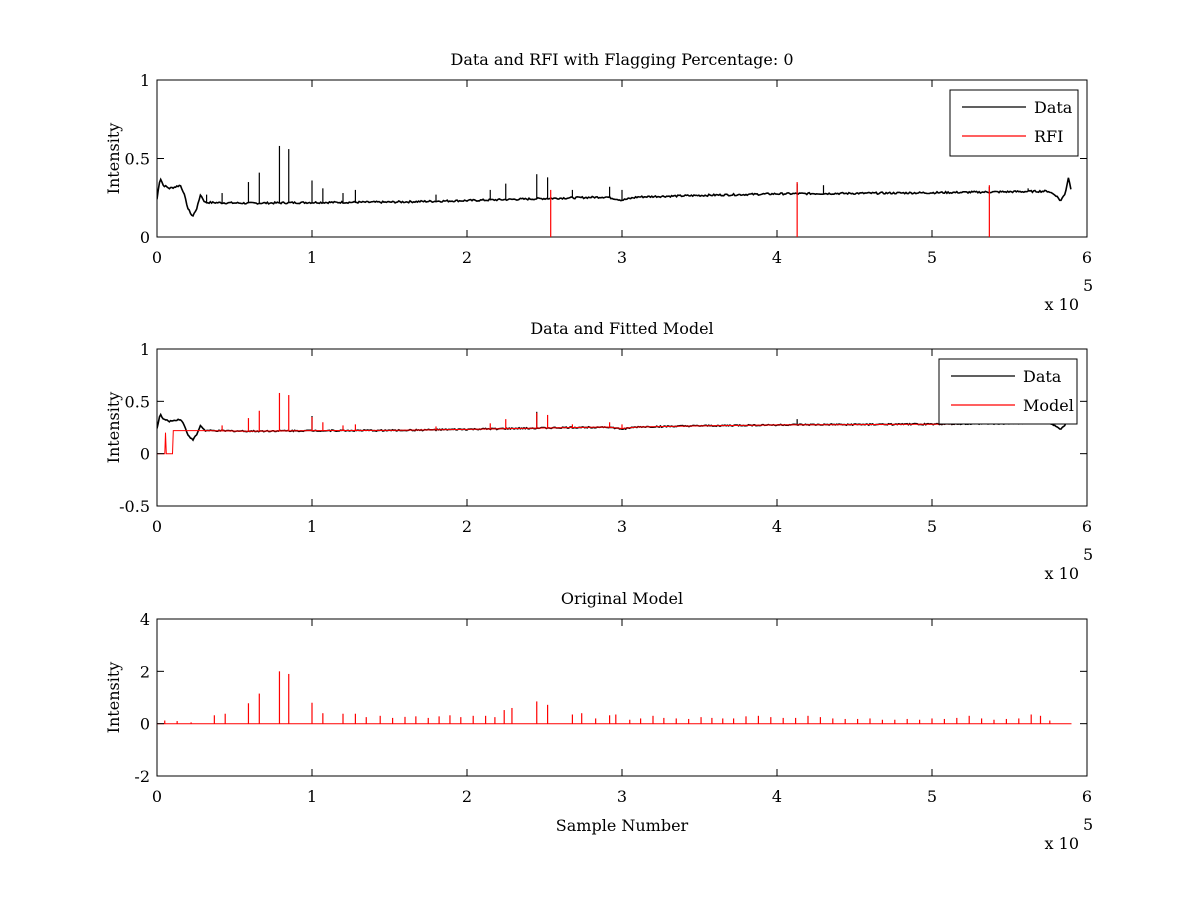  What do you see at coordinates (145, 671) in the screenshot?
I see `y-tick-label: 2` at bounding box center [145, 671].